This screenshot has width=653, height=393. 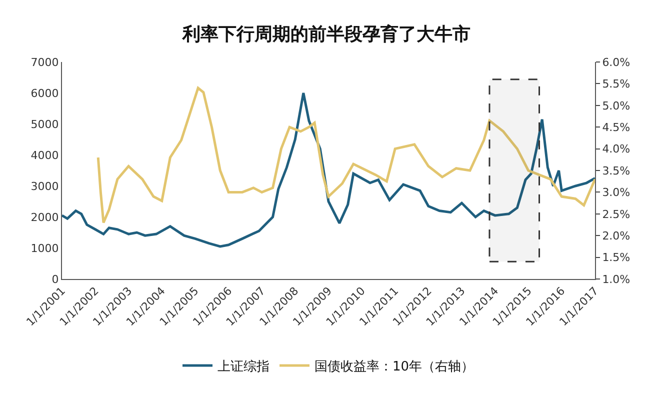 I want to click on y-tick-label: 5000, so click(x=44, y=124).